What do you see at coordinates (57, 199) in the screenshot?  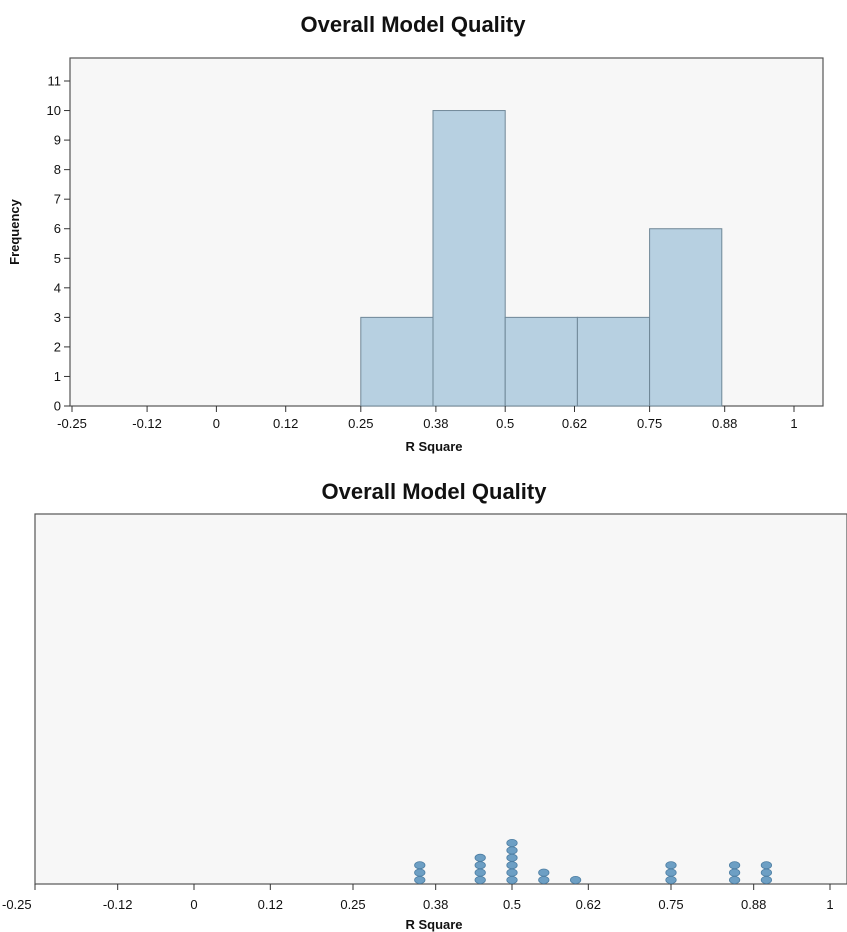 I see `histogram-y-tick-label-7: 7` at bounding box center [57, 199].